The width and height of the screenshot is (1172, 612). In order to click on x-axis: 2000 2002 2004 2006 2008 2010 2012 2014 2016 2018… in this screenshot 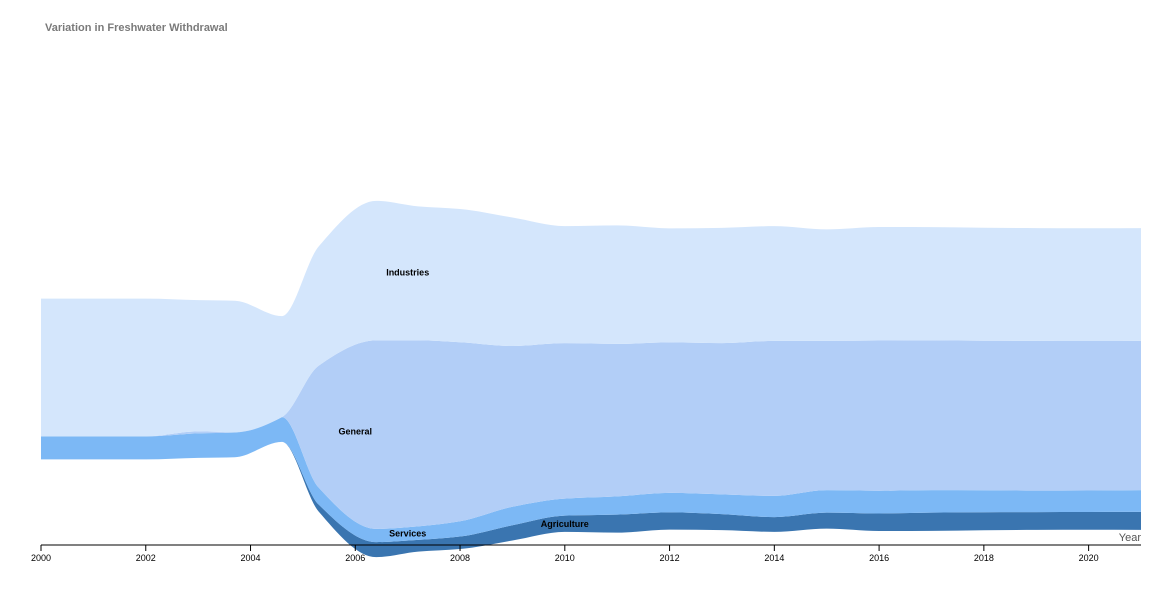, I will do `click(586, 547)`.